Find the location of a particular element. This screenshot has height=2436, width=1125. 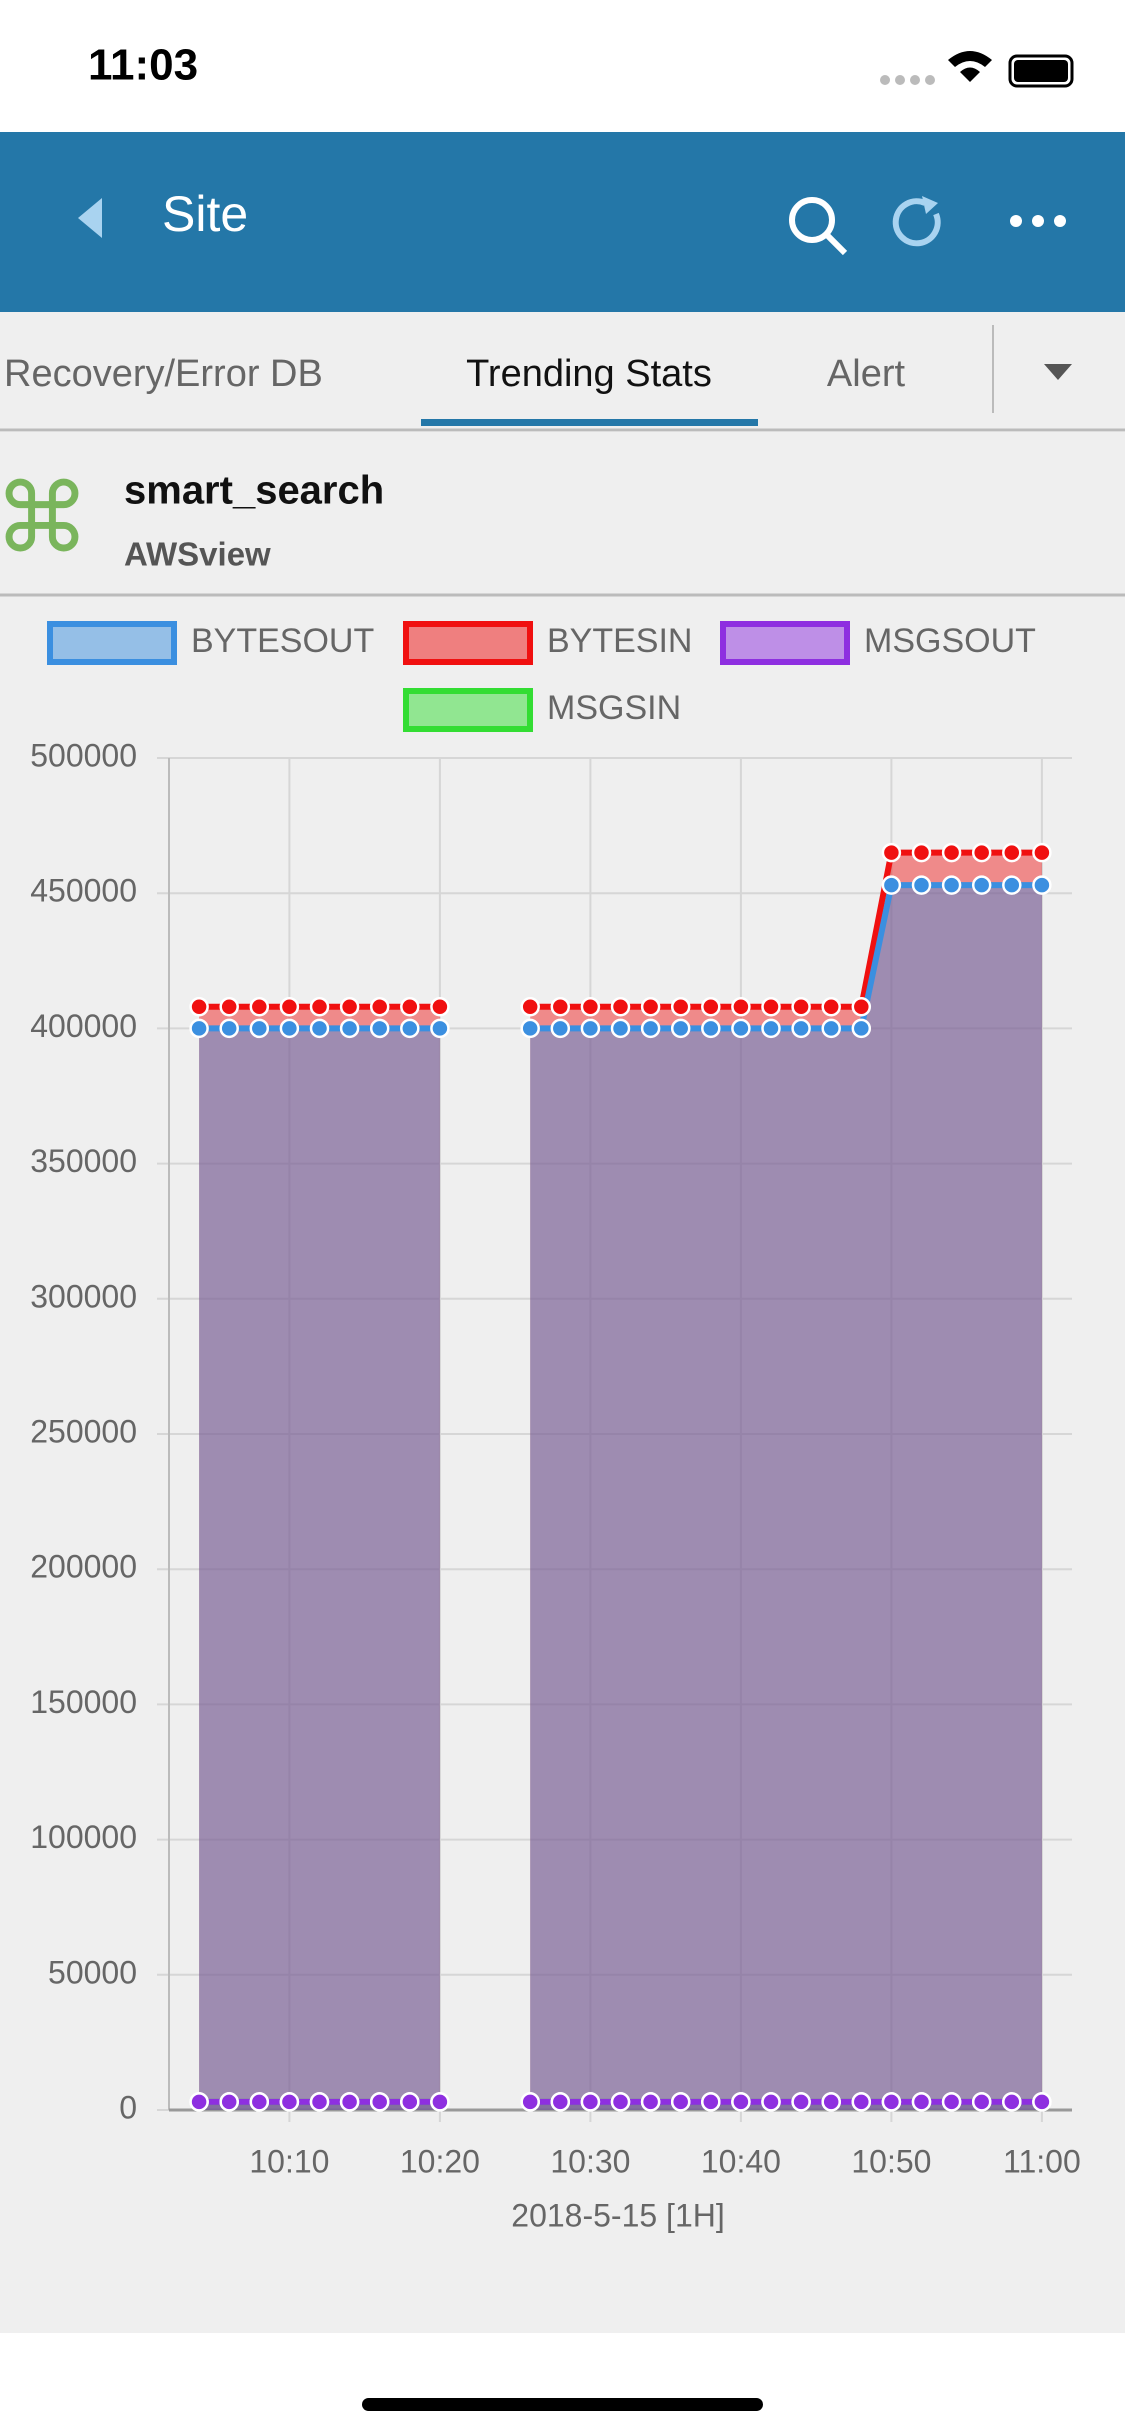

header-title: smart_search is located at coordinates (254, 491).